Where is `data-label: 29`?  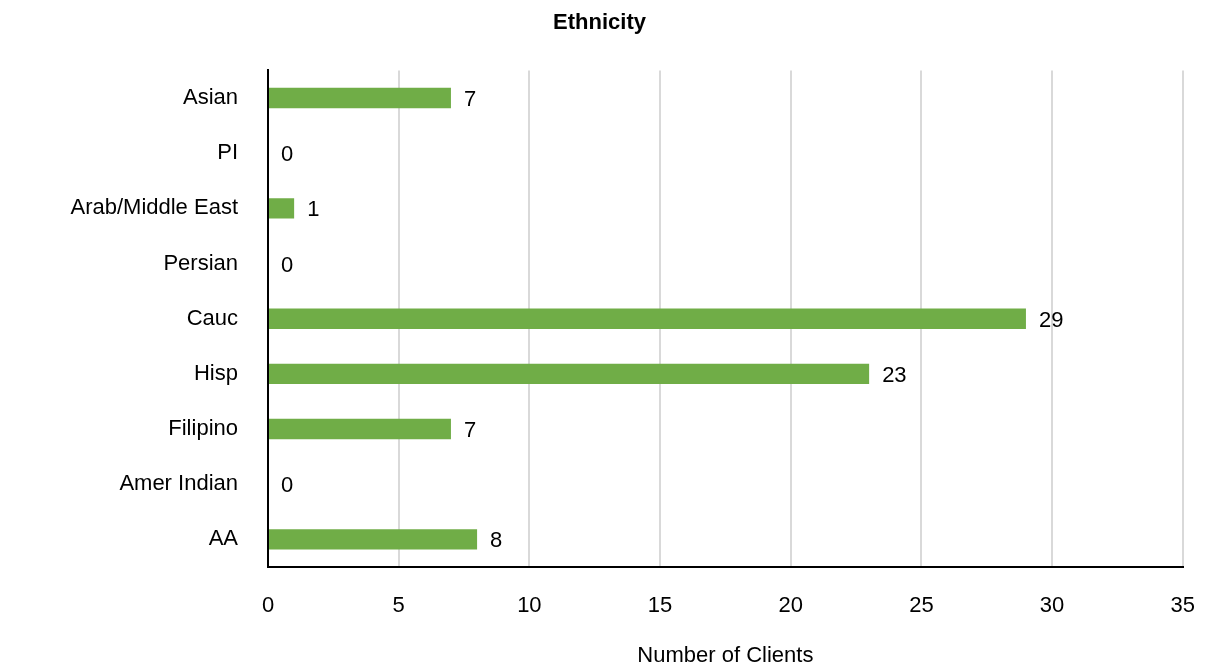 data-label: 29 is located at coordinates (1051, 319).